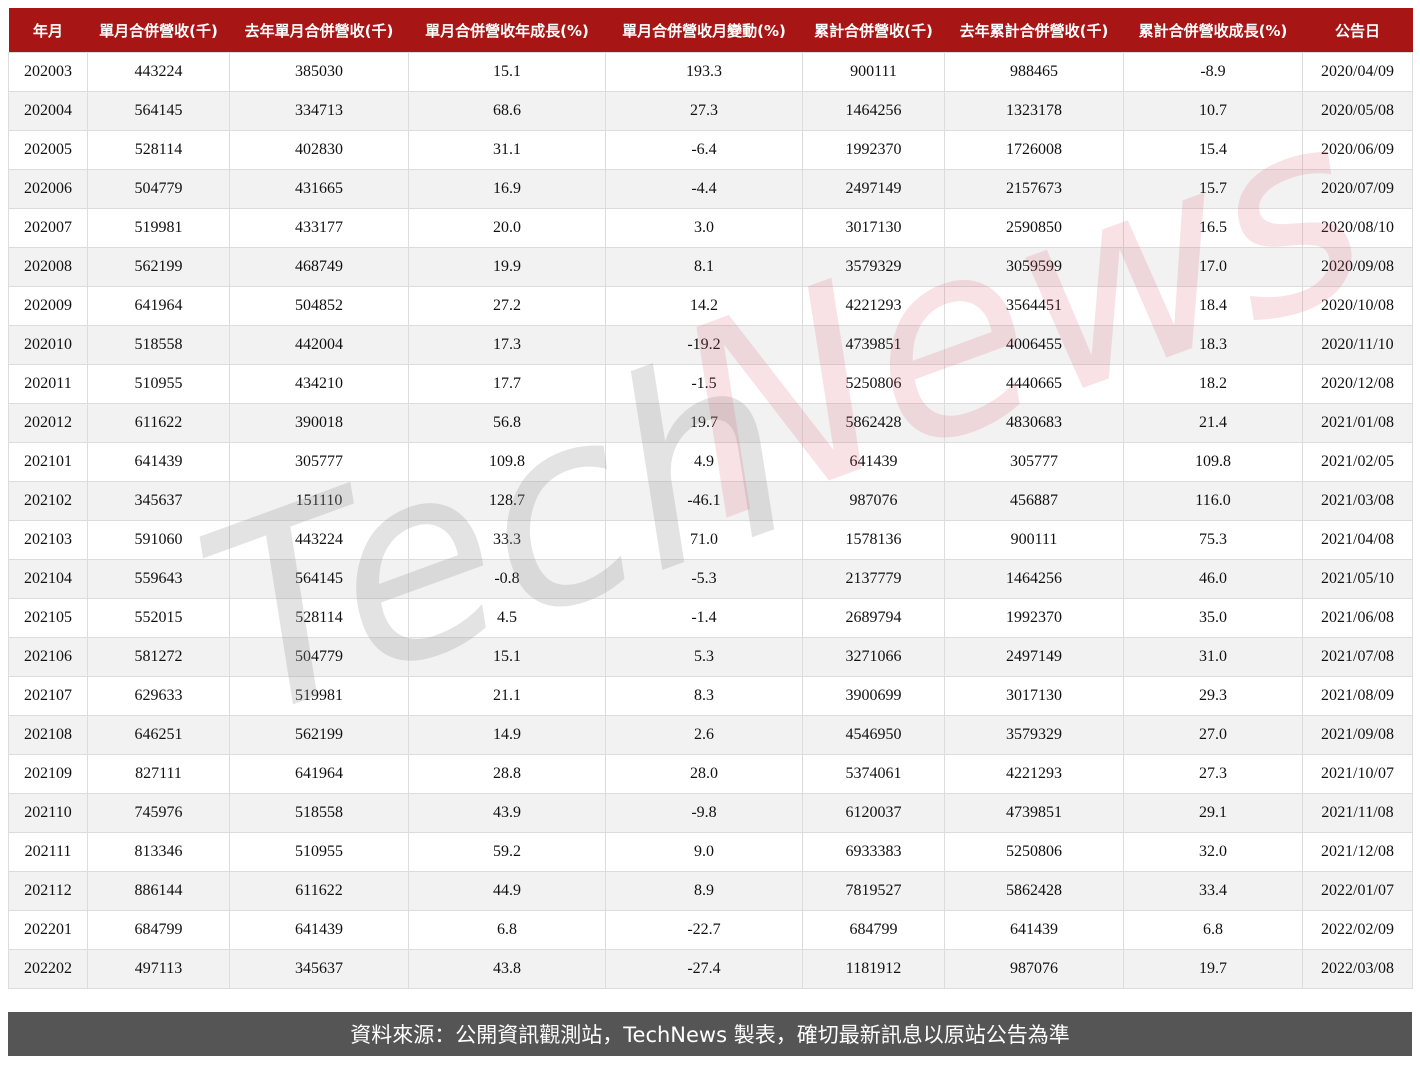  What do you see at coordinates (873, 30) in the screenshot?
I see `column-header: 累計合併營收(千)` at bounding box center [873, 30].